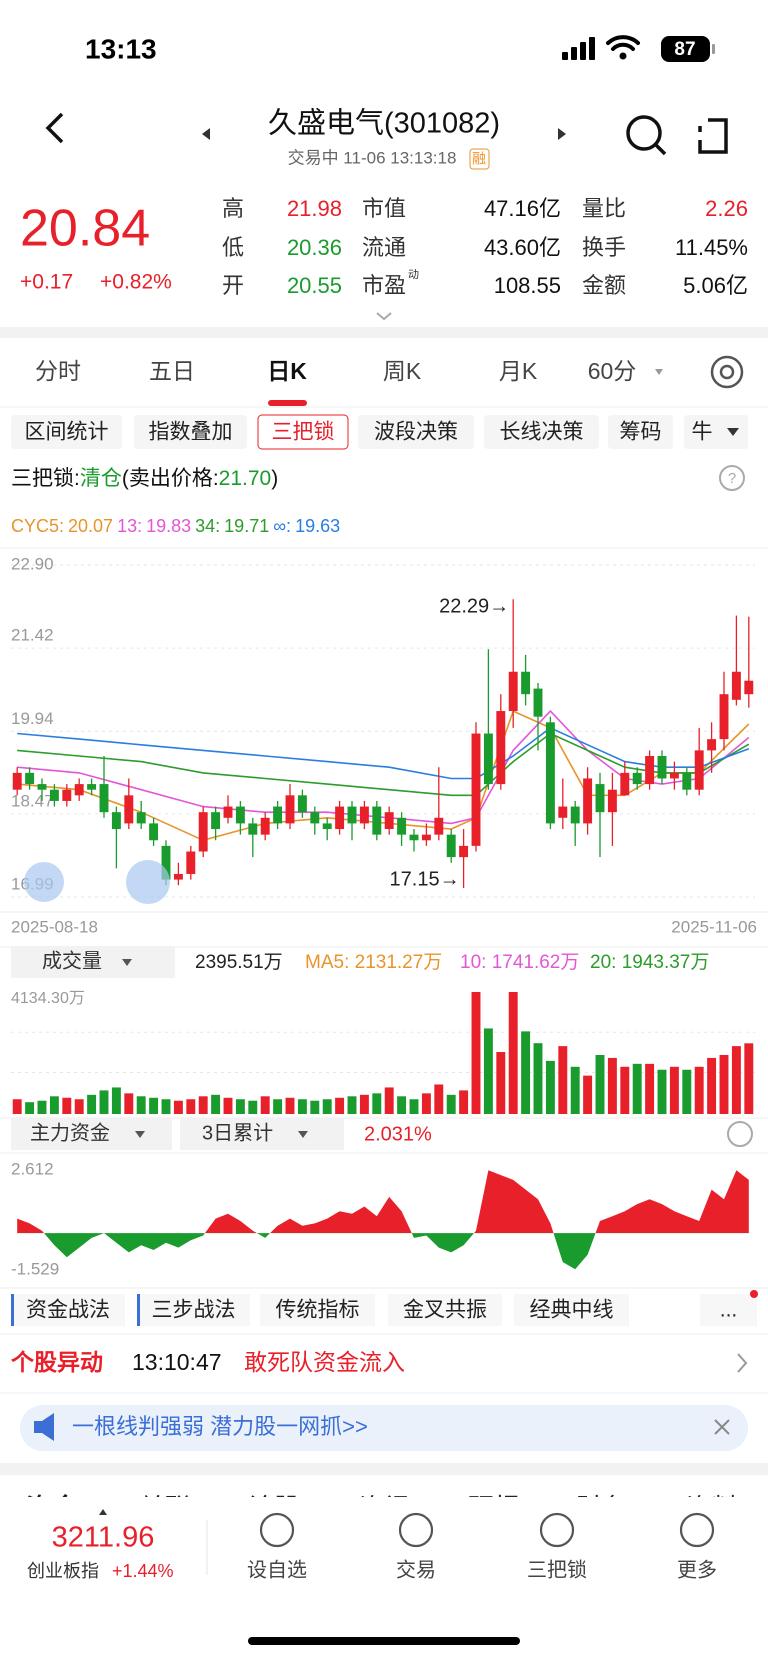 This screenshot has width=768, height=1663. Describe the element at coordinates (740, 1134) in the screenshot. I see `help-button` at that location.